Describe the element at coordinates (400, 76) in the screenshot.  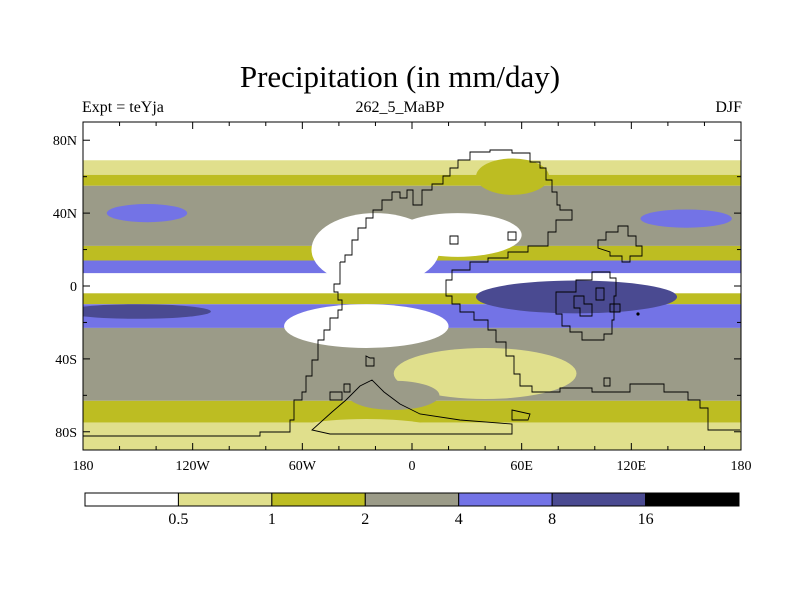
I see `chart-title: Precipitation (in mm/day)` at that location.